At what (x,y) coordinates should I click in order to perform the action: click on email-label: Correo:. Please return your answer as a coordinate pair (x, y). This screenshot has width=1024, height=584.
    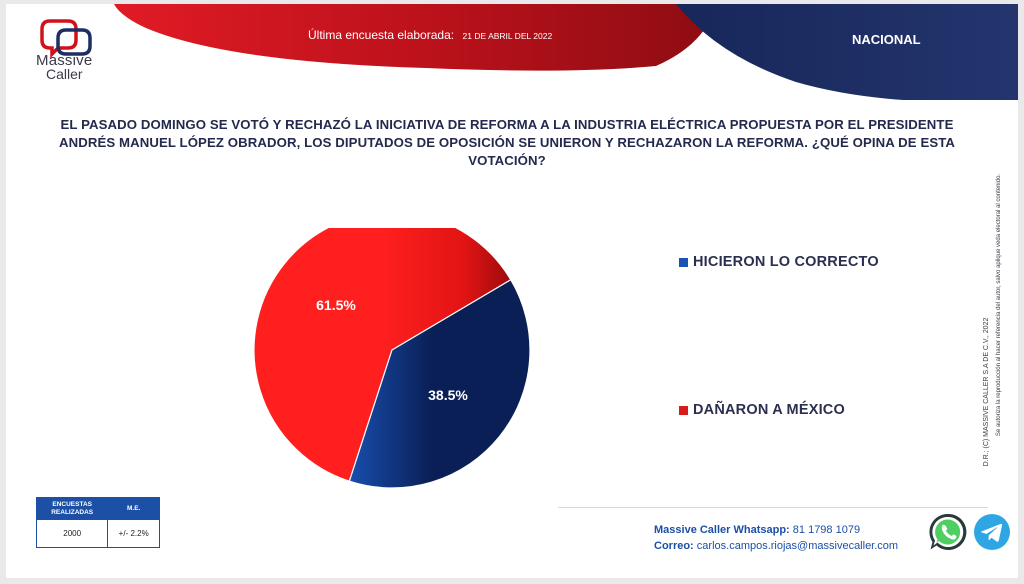
    Looking at the image, I should click on (674, 545).